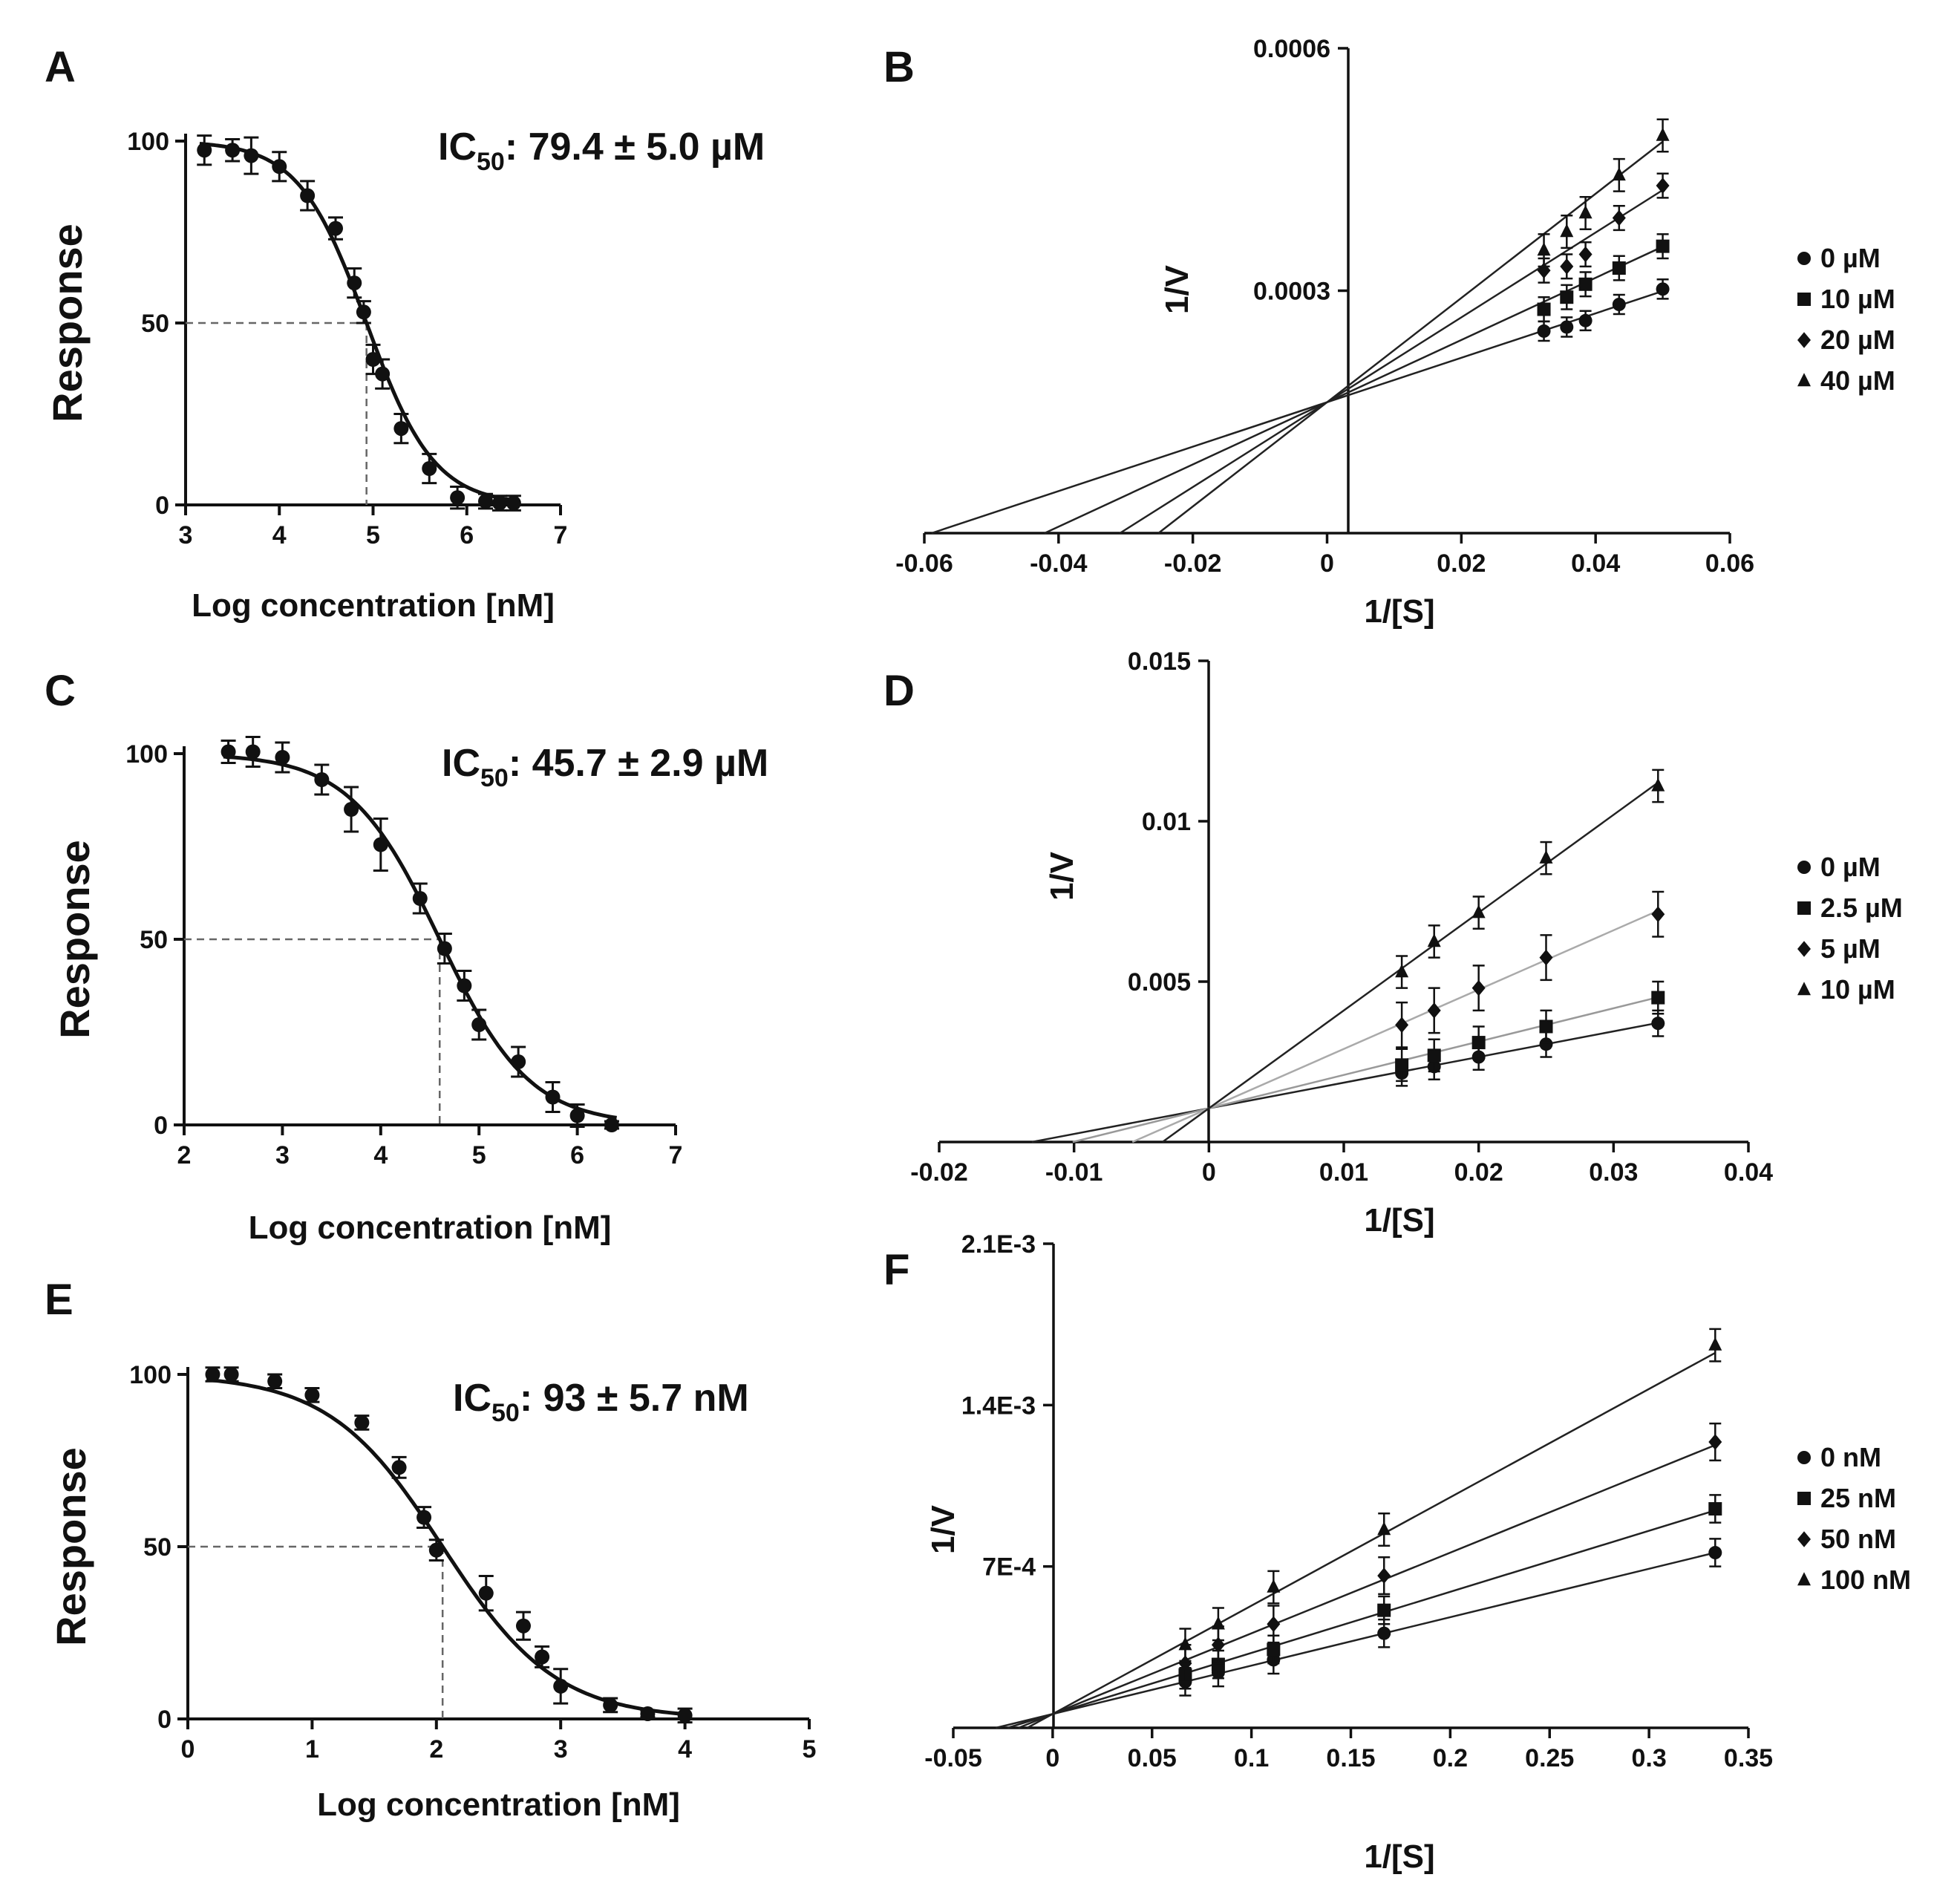 Image resolution: width=1960 pixels, height=1886 pixels. Describe the element at coordinates (1850, 928) in the screenshot. I see `legend: 0 µM 2.5 µM 5 µM 10 µM` at that location.